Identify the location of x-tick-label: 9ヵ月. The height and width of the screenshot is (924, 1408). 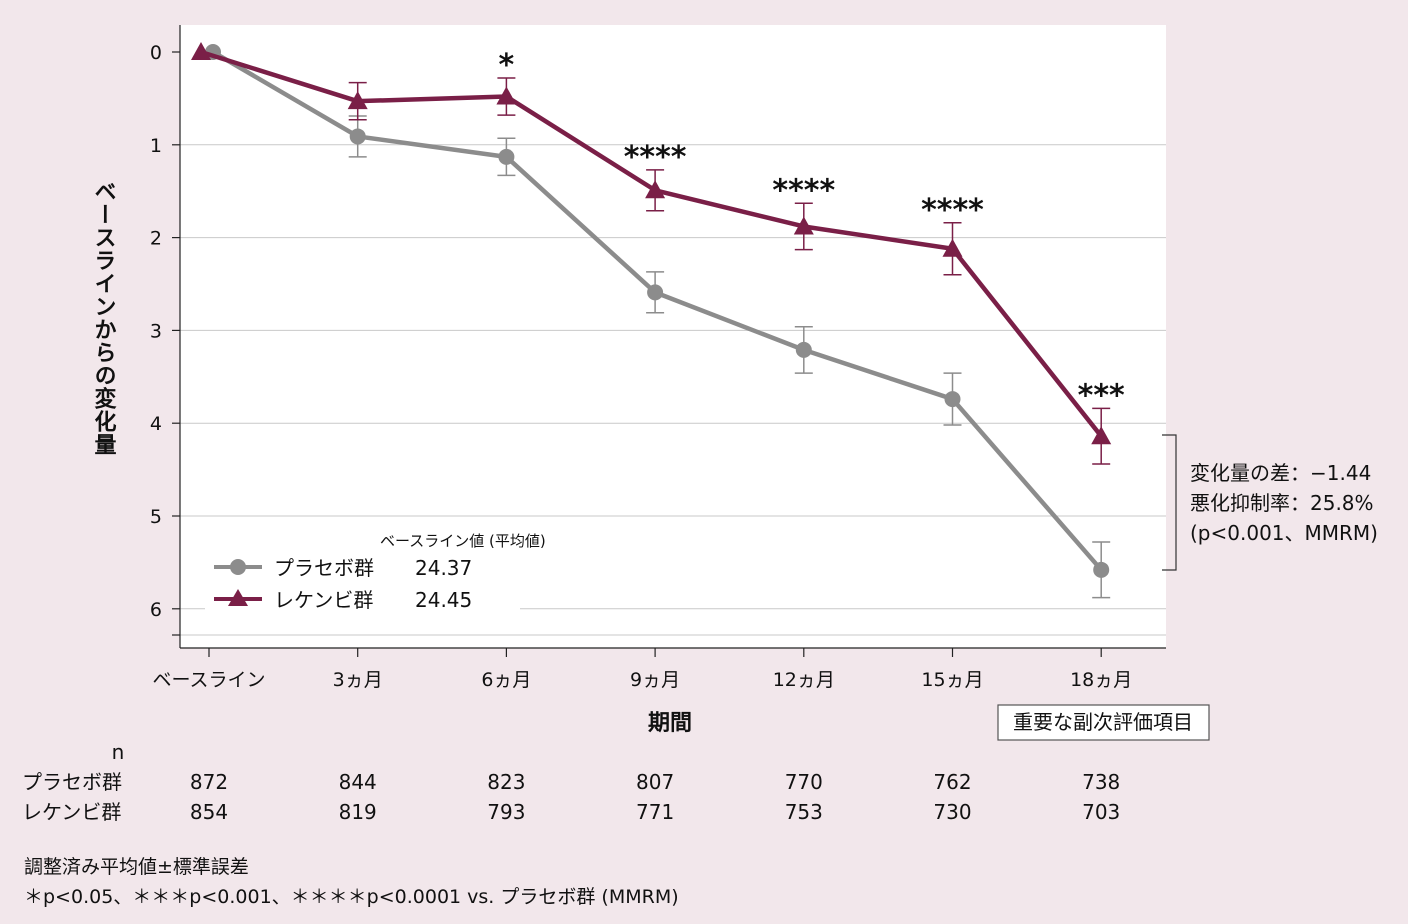
(655, 680).